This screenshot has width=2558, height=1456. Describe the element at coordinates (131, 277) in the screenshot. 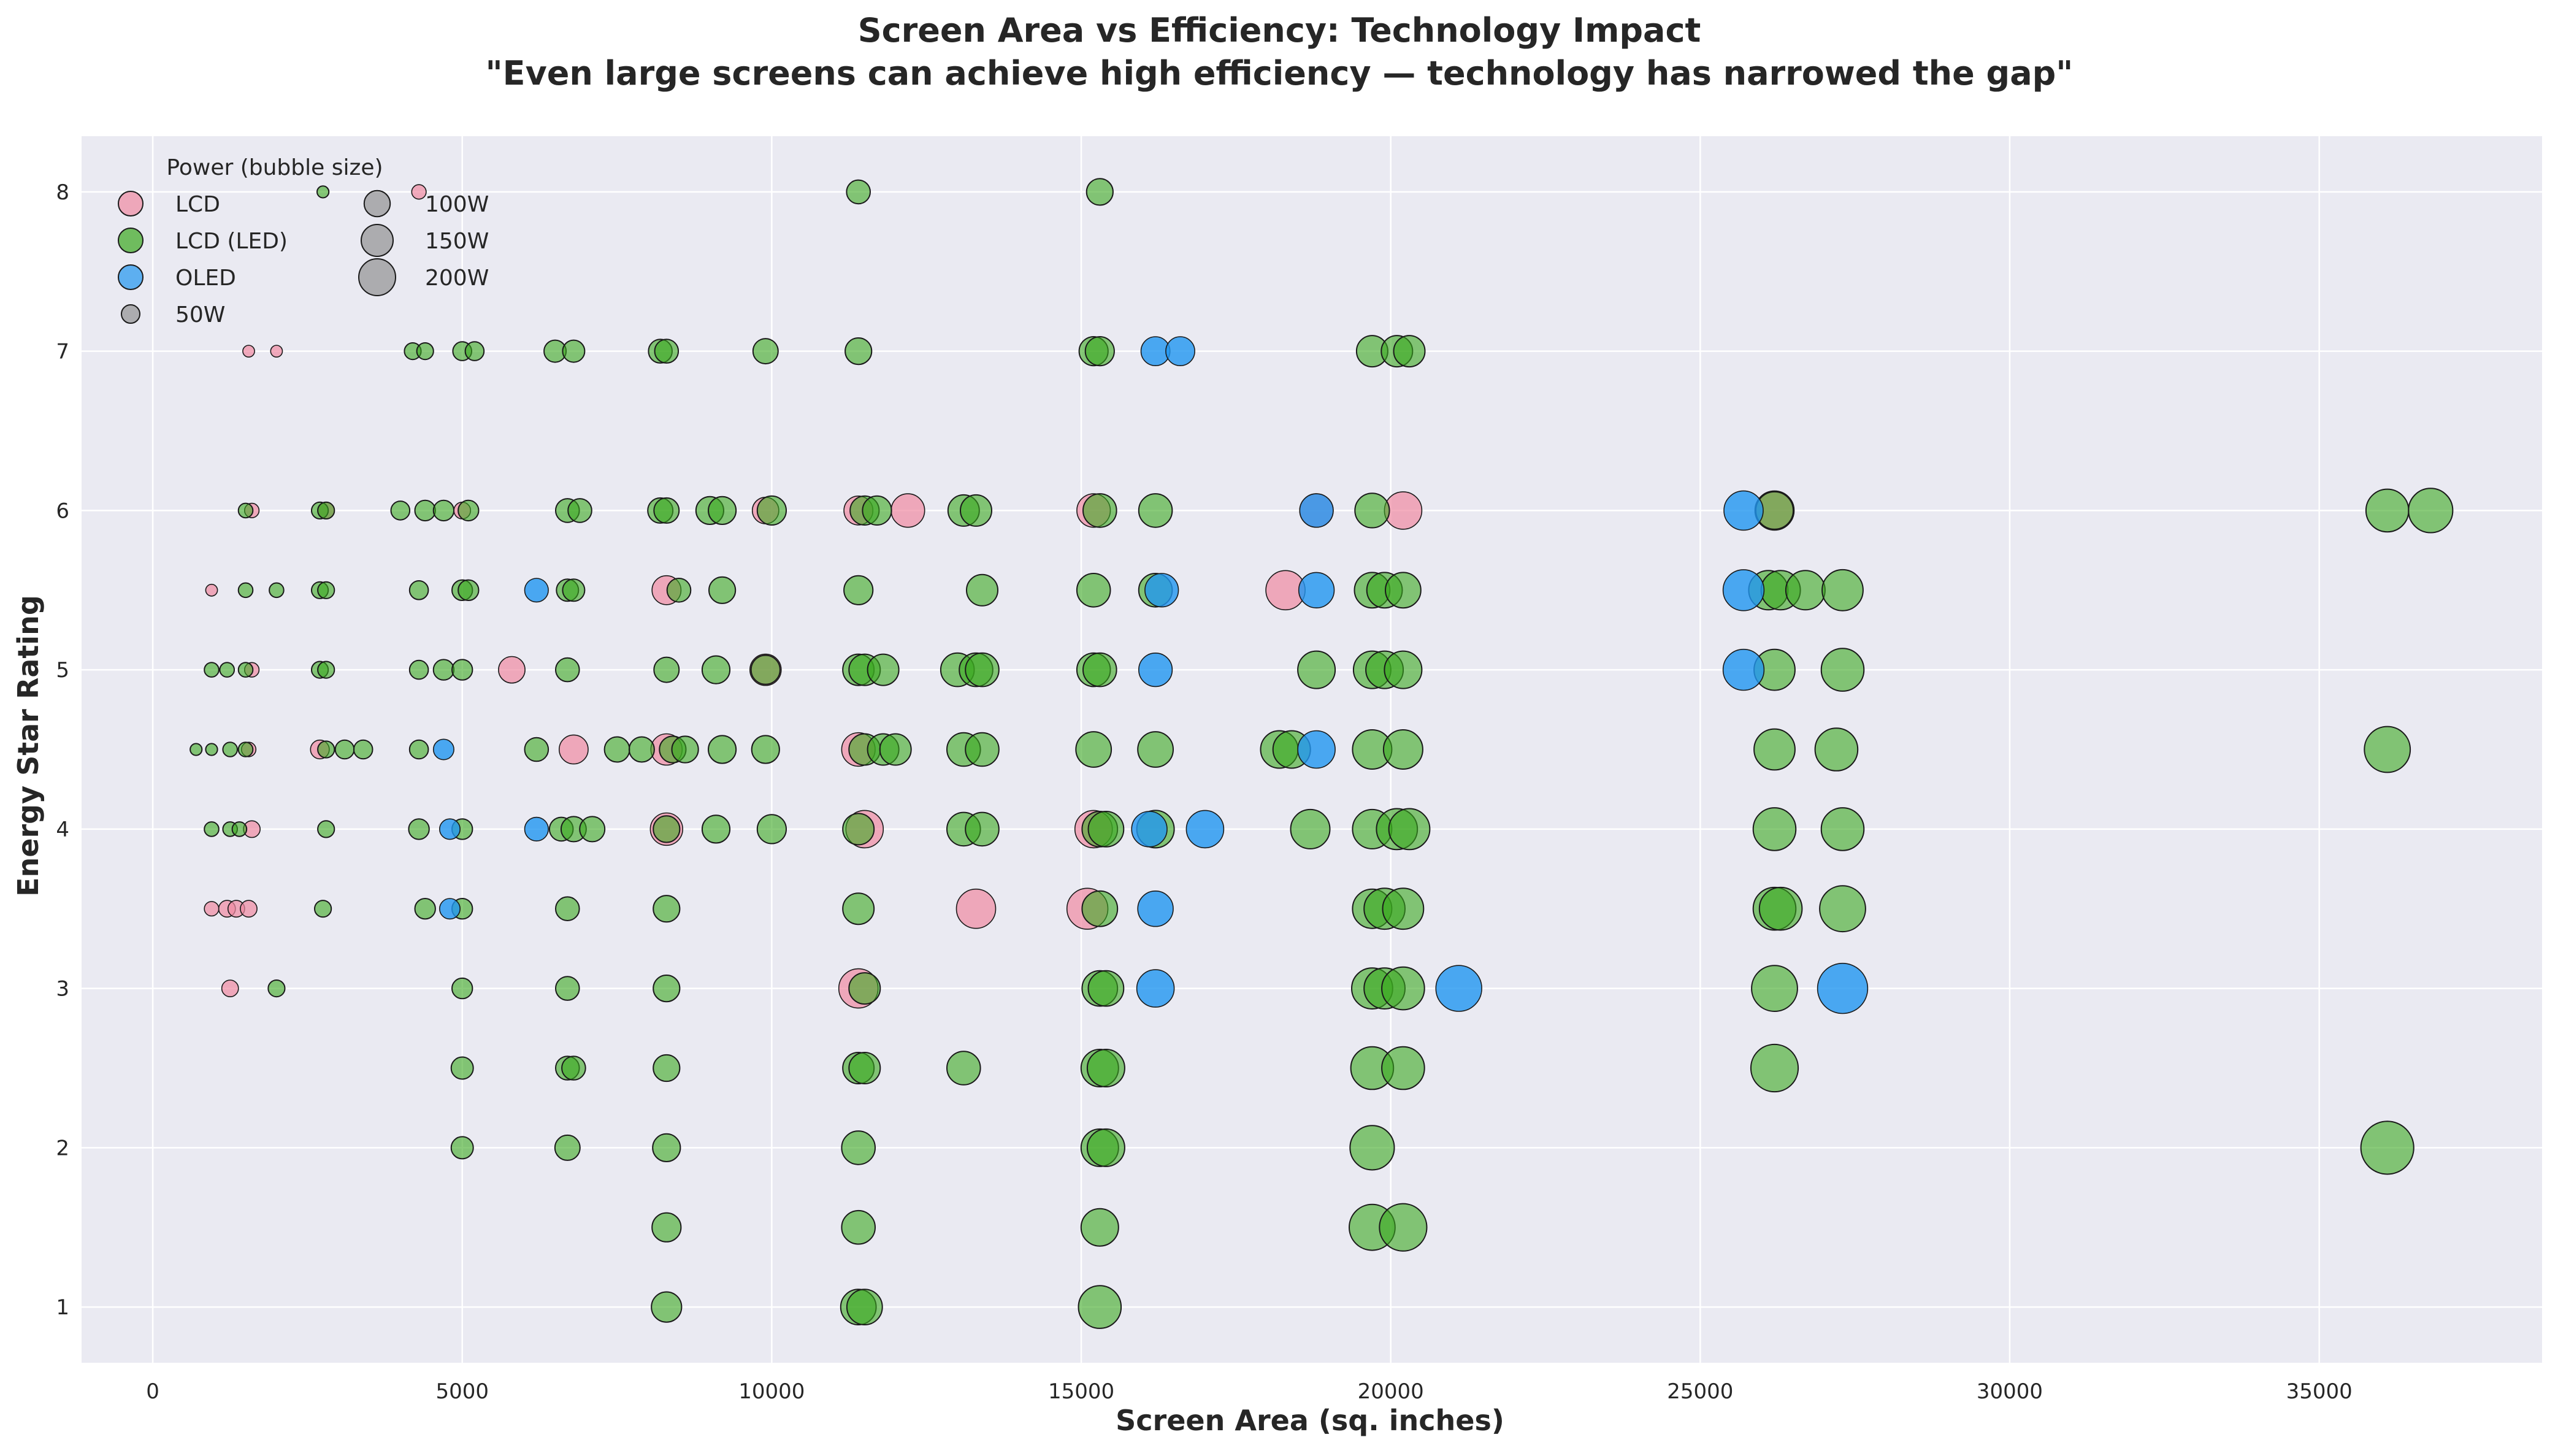

I see `legend-marker-oled` at that location.